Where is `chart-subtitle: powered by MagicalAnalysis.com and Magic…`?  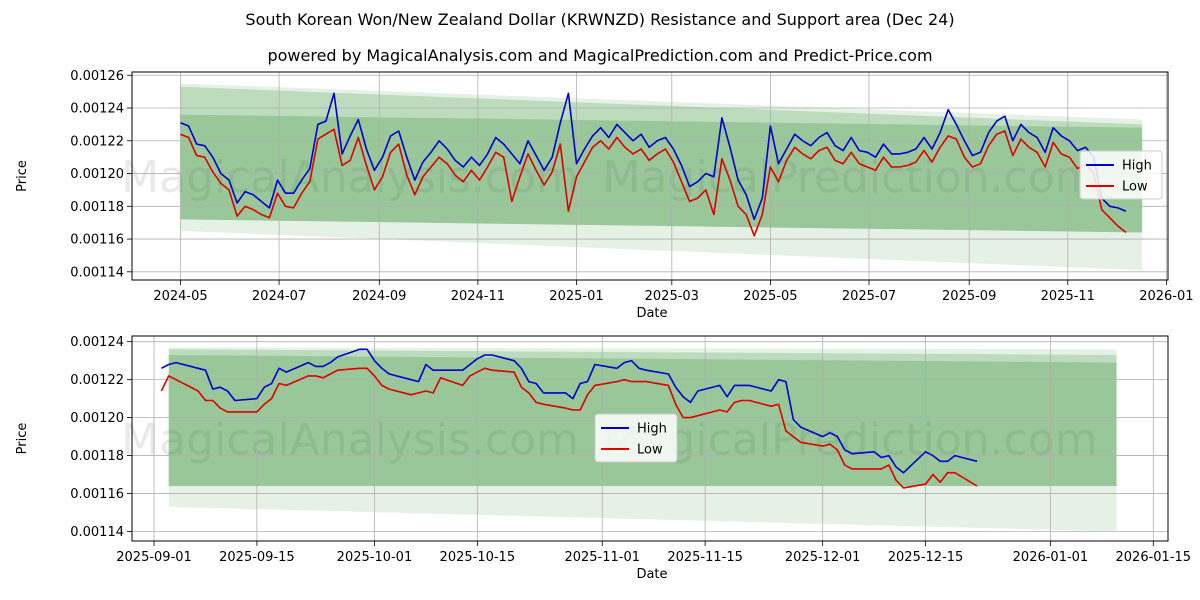 chart-subtitle: powered by MagicalAnalysis.com and Magic… is located at coordinates (600, 55).